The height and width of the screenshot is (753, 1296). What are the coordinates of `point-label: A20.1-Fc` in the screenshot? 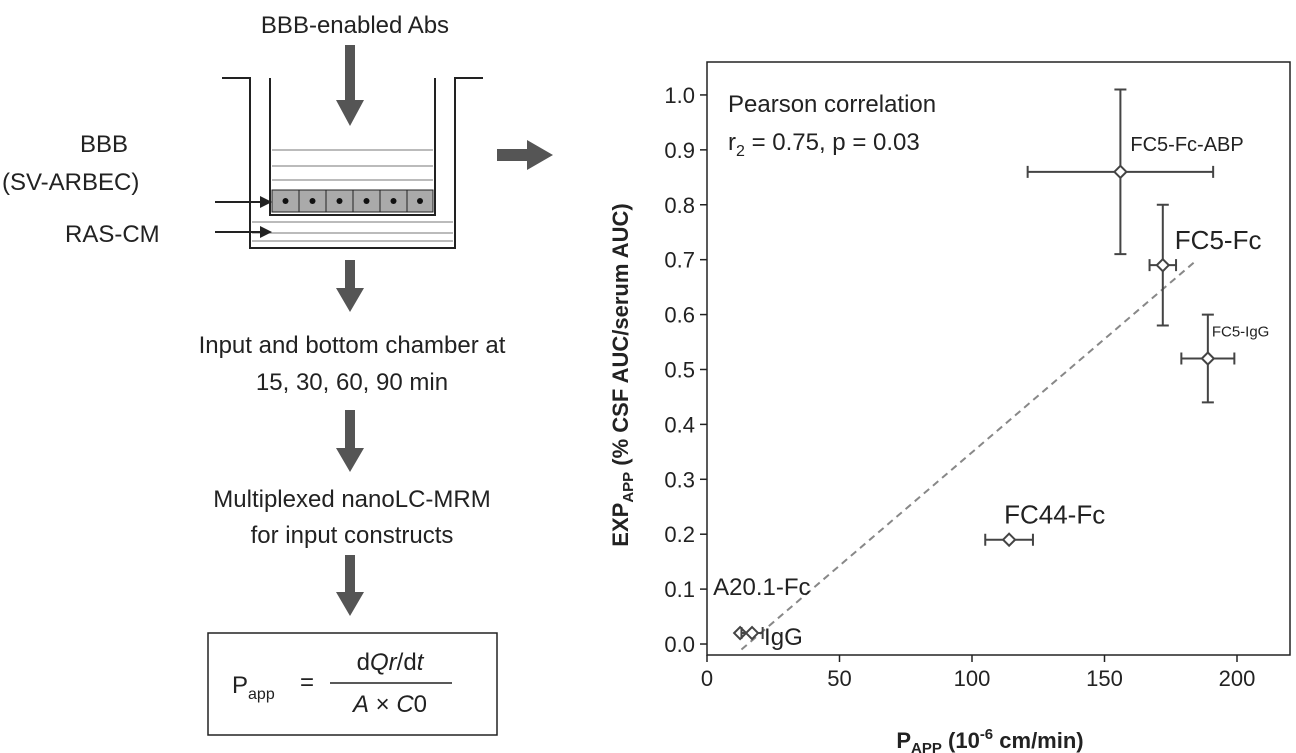 It's located at (761, 587).